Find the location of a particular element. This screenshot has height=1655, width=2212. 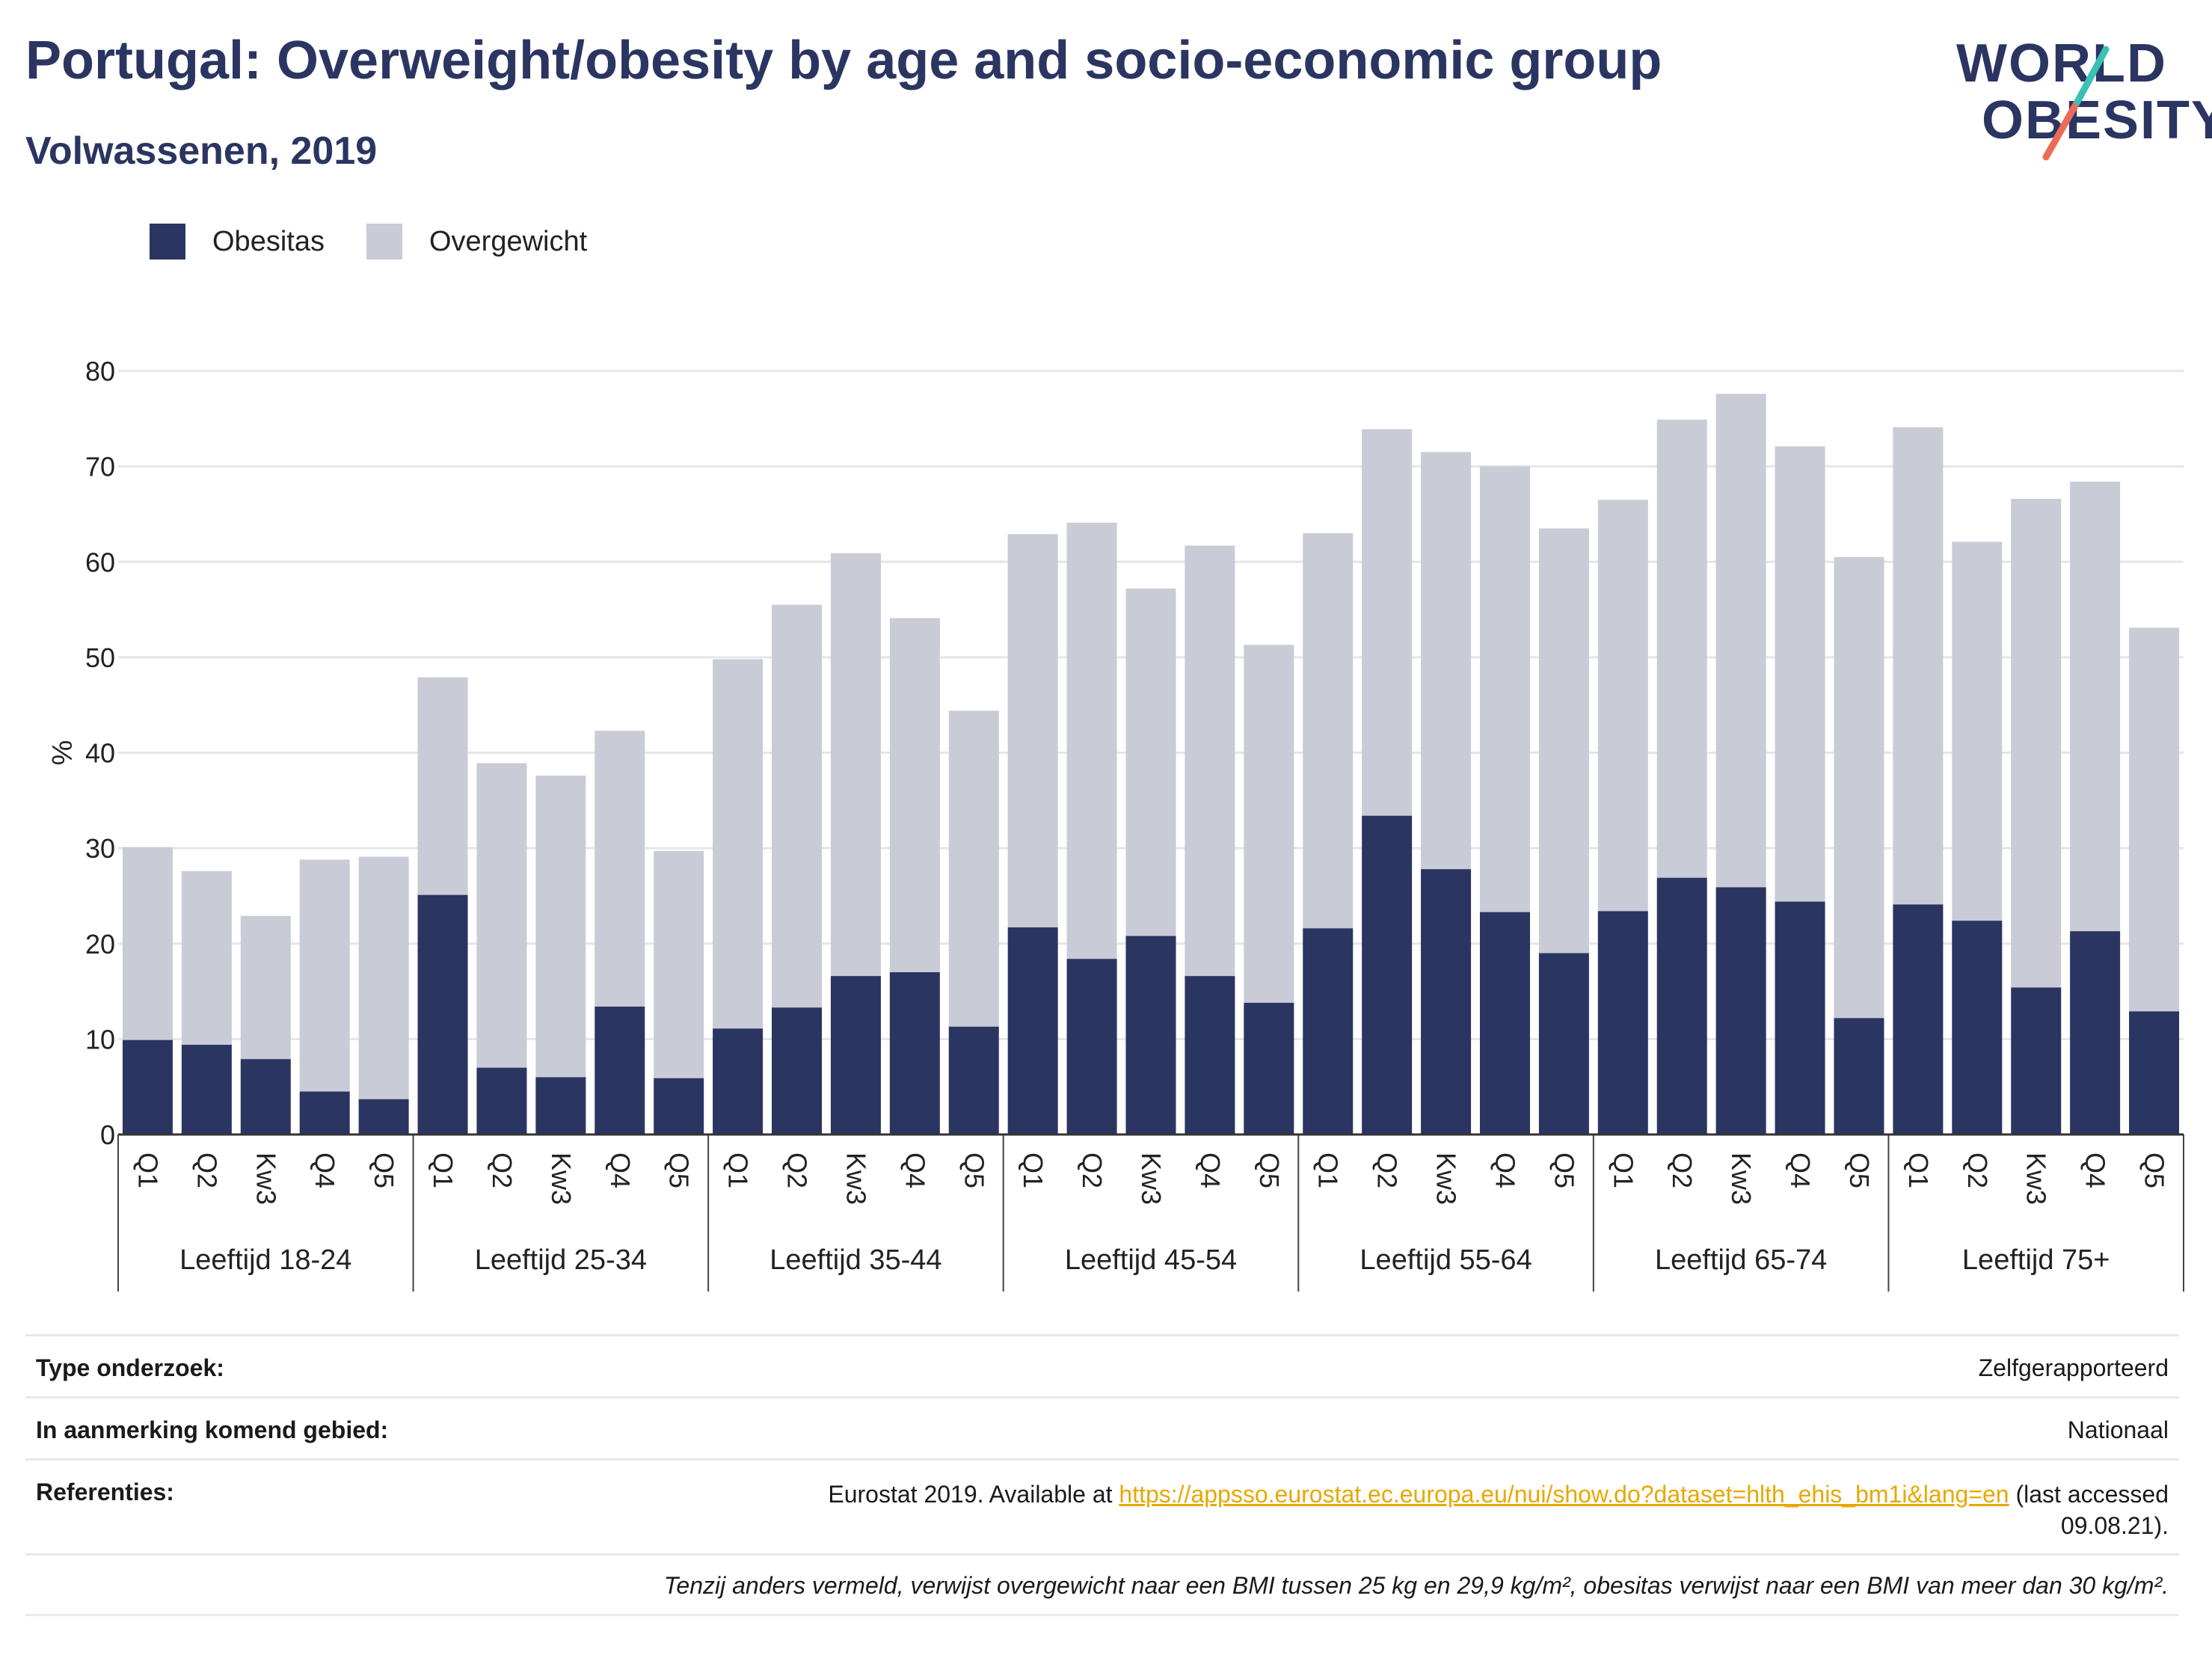

group-label: Leeftijd 25-34 is located at coordinates (561, 1260).